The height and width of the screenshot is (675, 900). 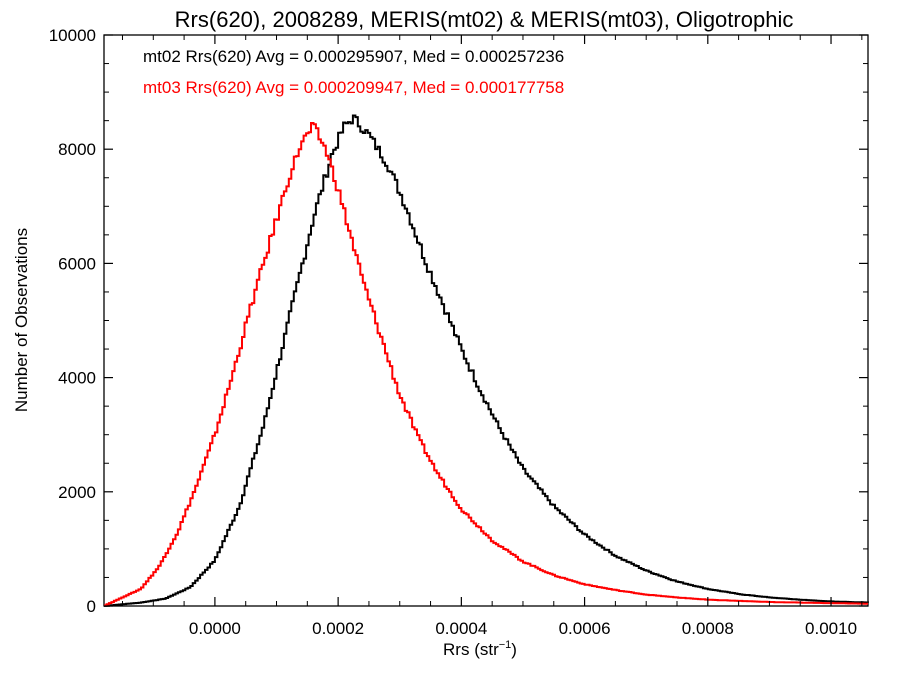 I want to click on y-tick-label: 0, so click(x=91, y=606).